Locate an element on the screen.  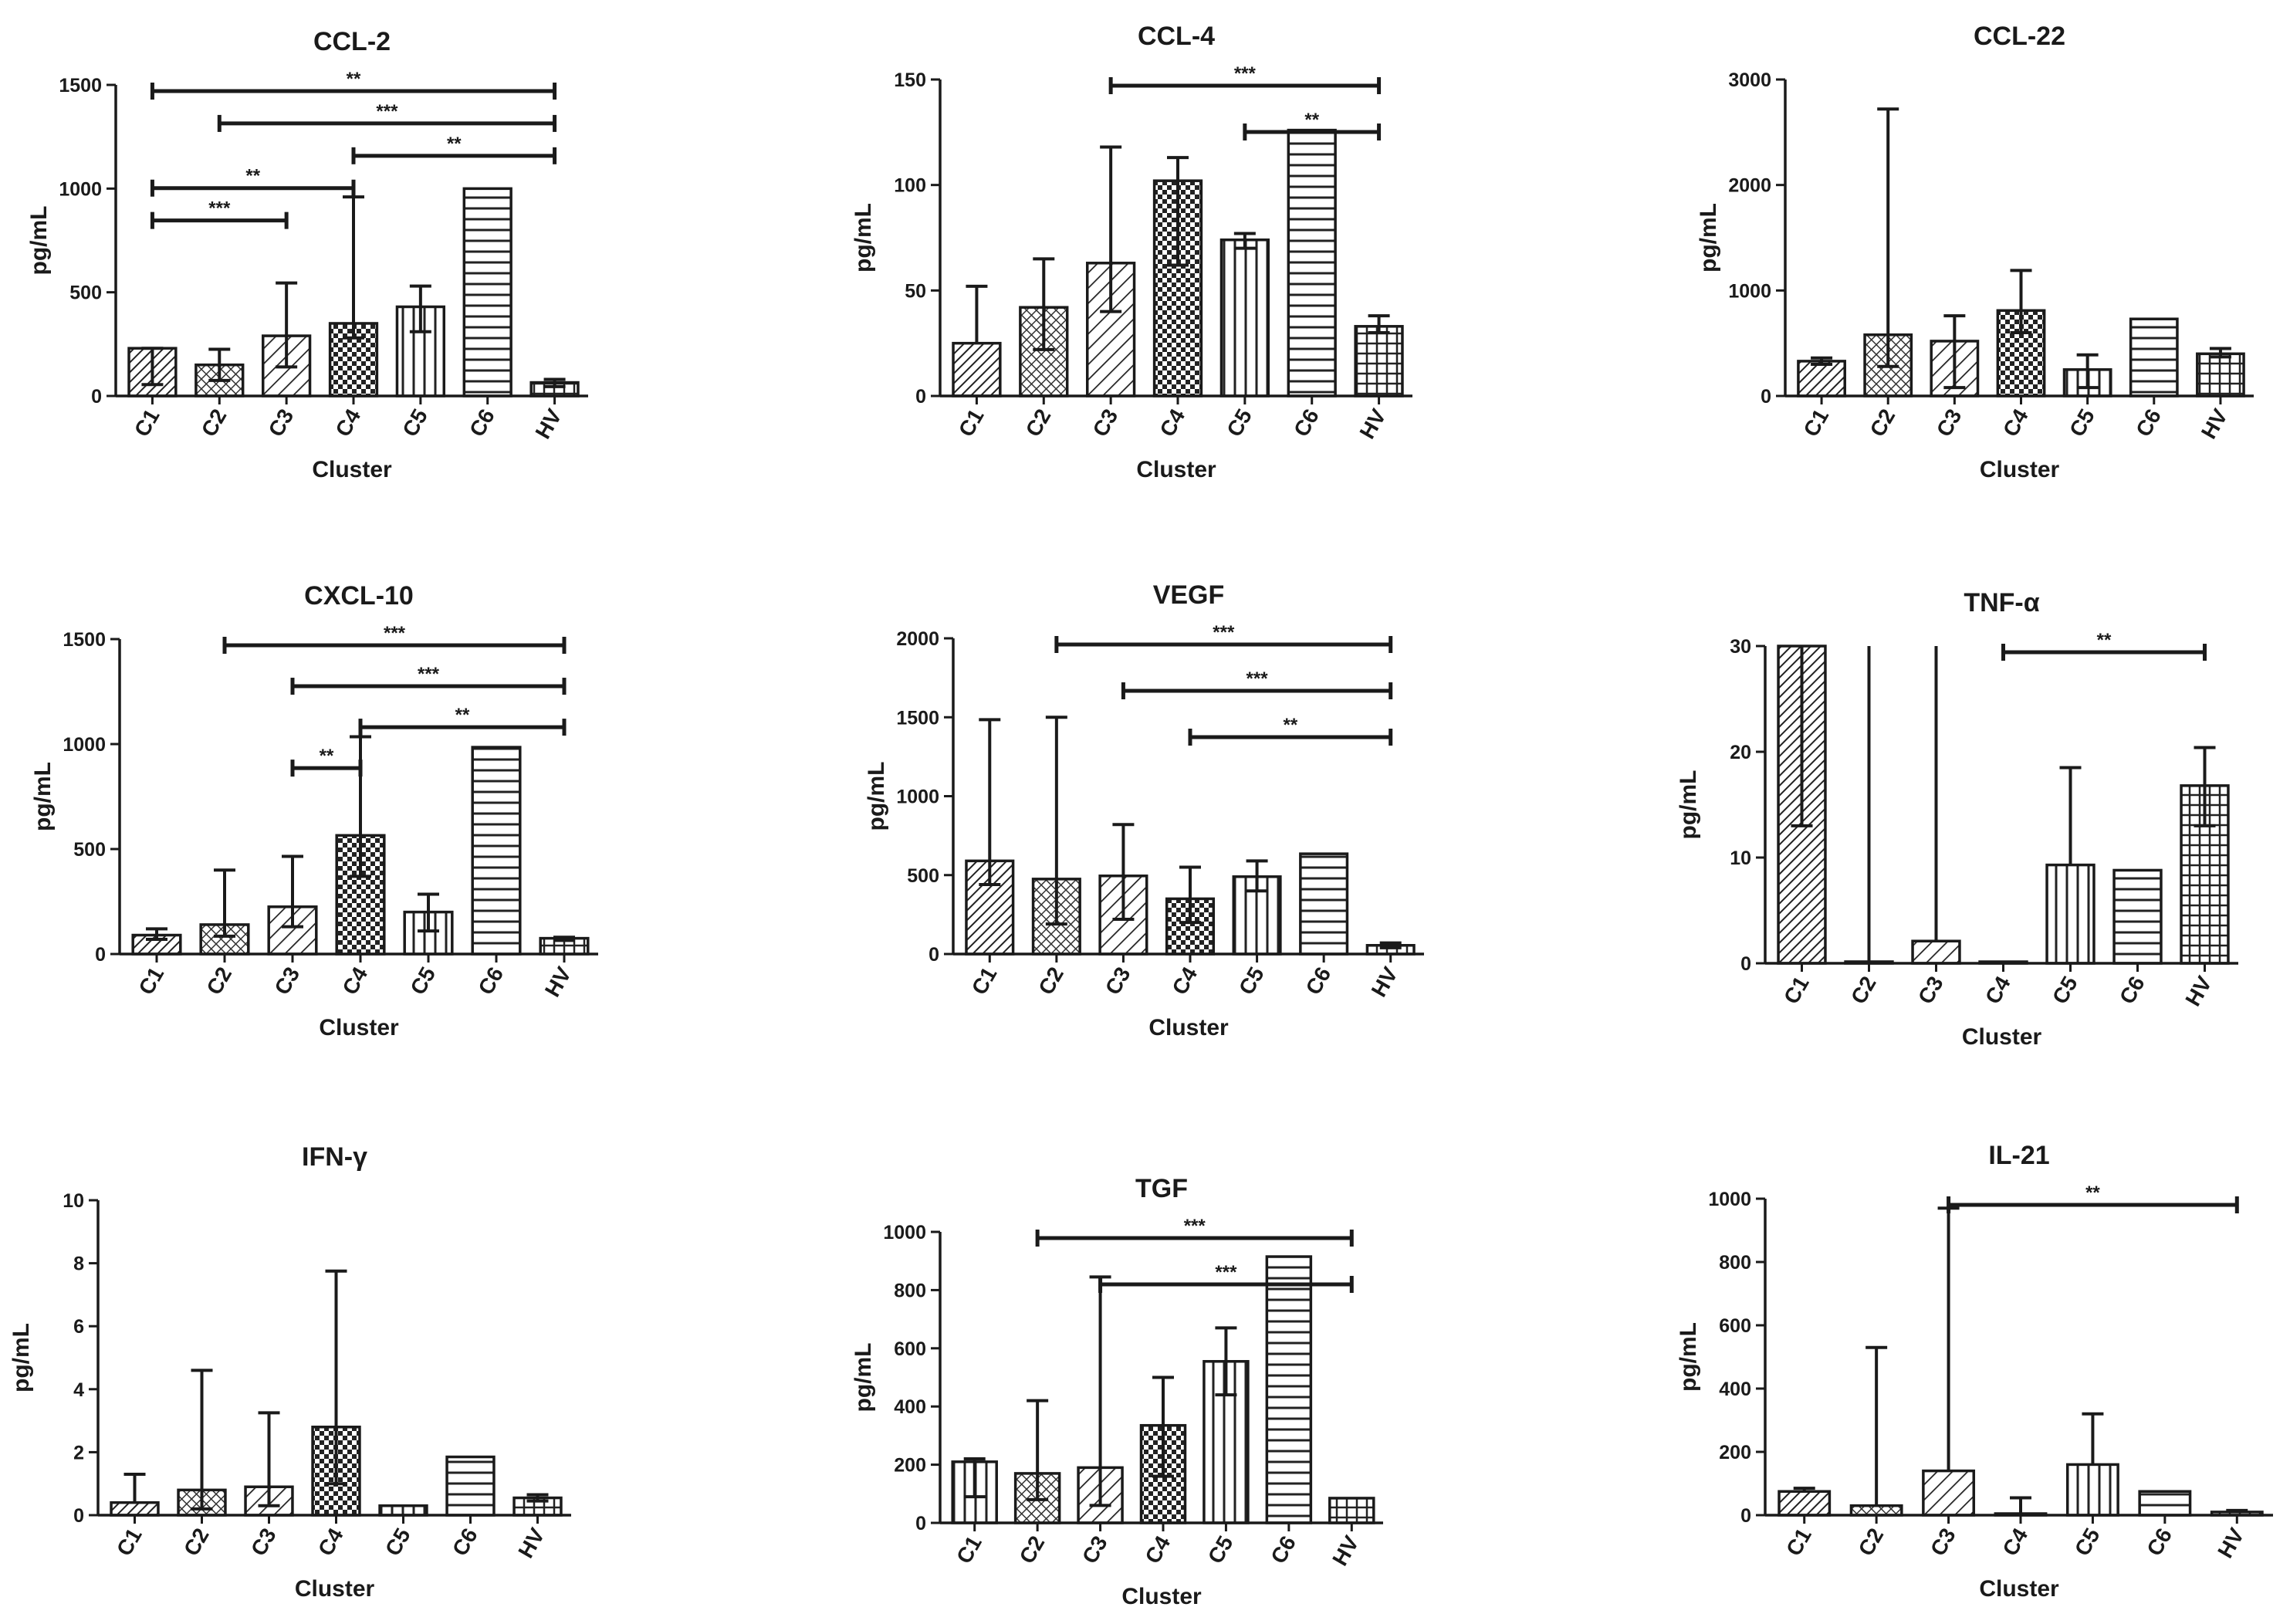
y-tick-label: 8 is located at coordinates (78, 1265).